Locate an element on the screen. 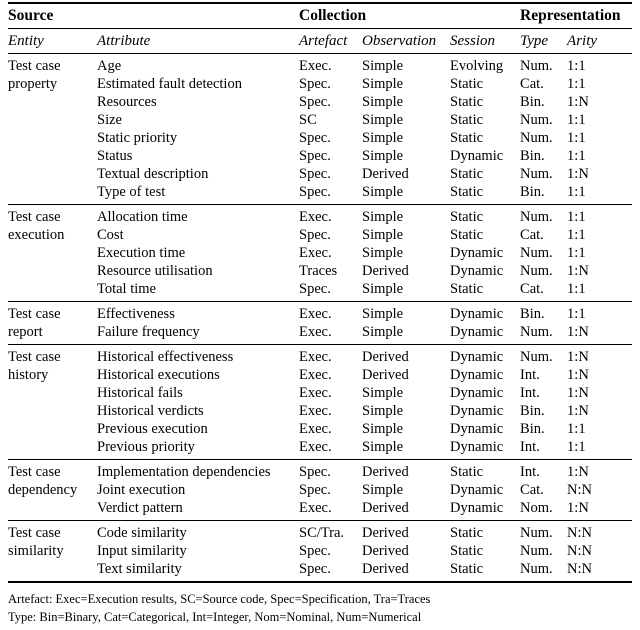  attribute-cell: Historical effectiveness is located at coordinates (165, 357).